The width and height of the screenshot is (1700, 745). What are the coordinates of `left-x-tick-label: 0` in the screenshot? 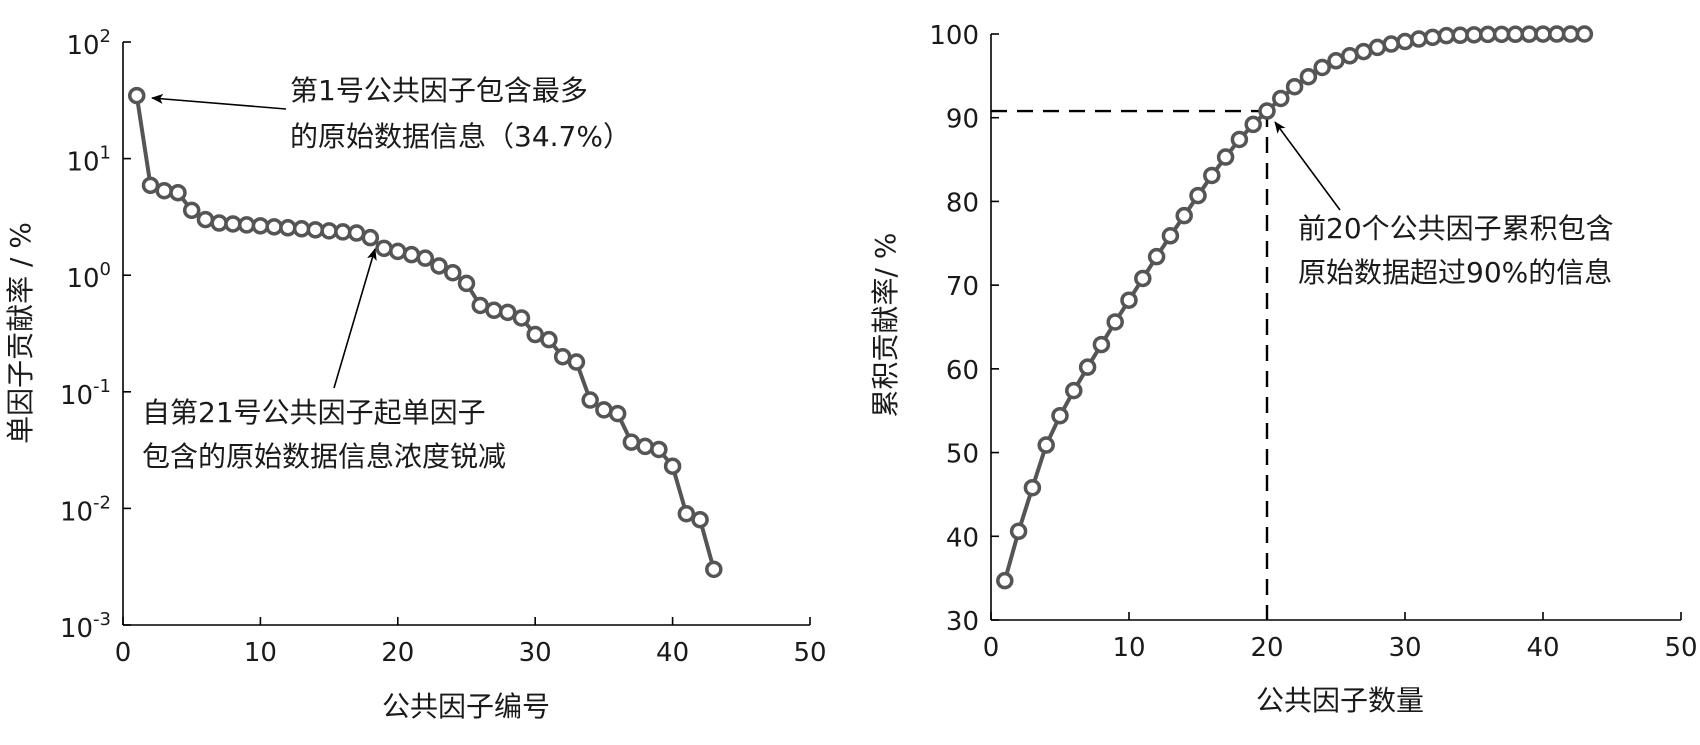 It's located at (123, 653).